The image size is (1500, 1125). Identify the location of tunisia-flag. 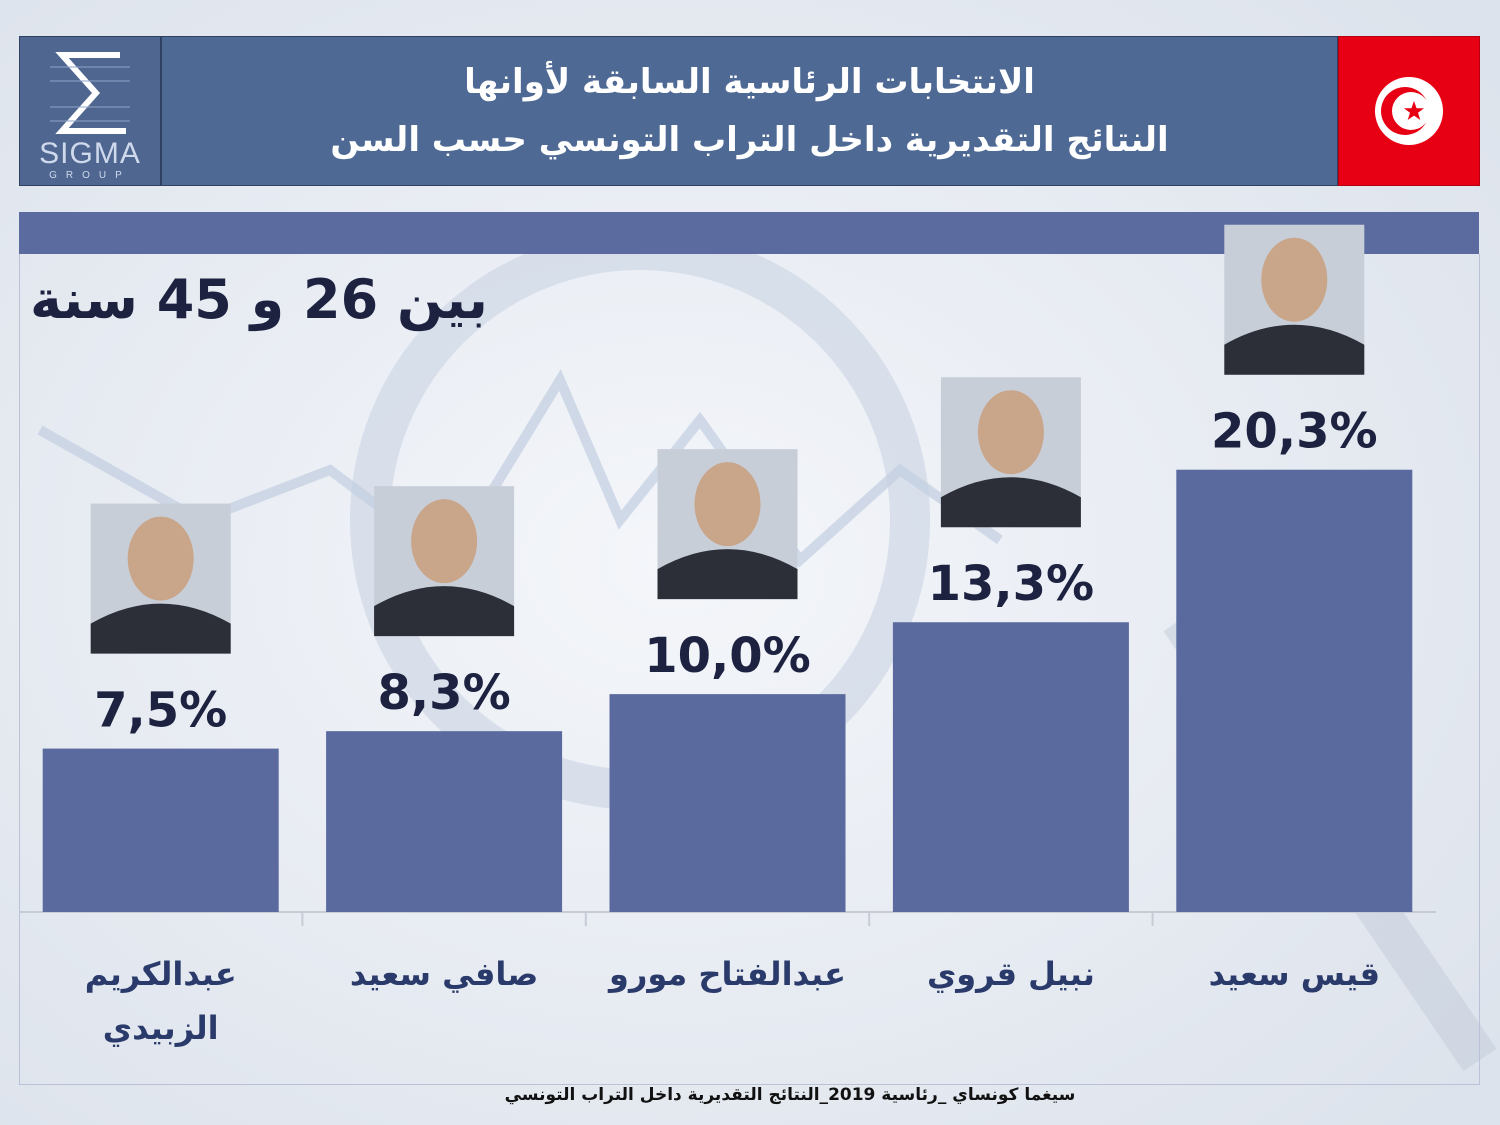
(1409, 111).